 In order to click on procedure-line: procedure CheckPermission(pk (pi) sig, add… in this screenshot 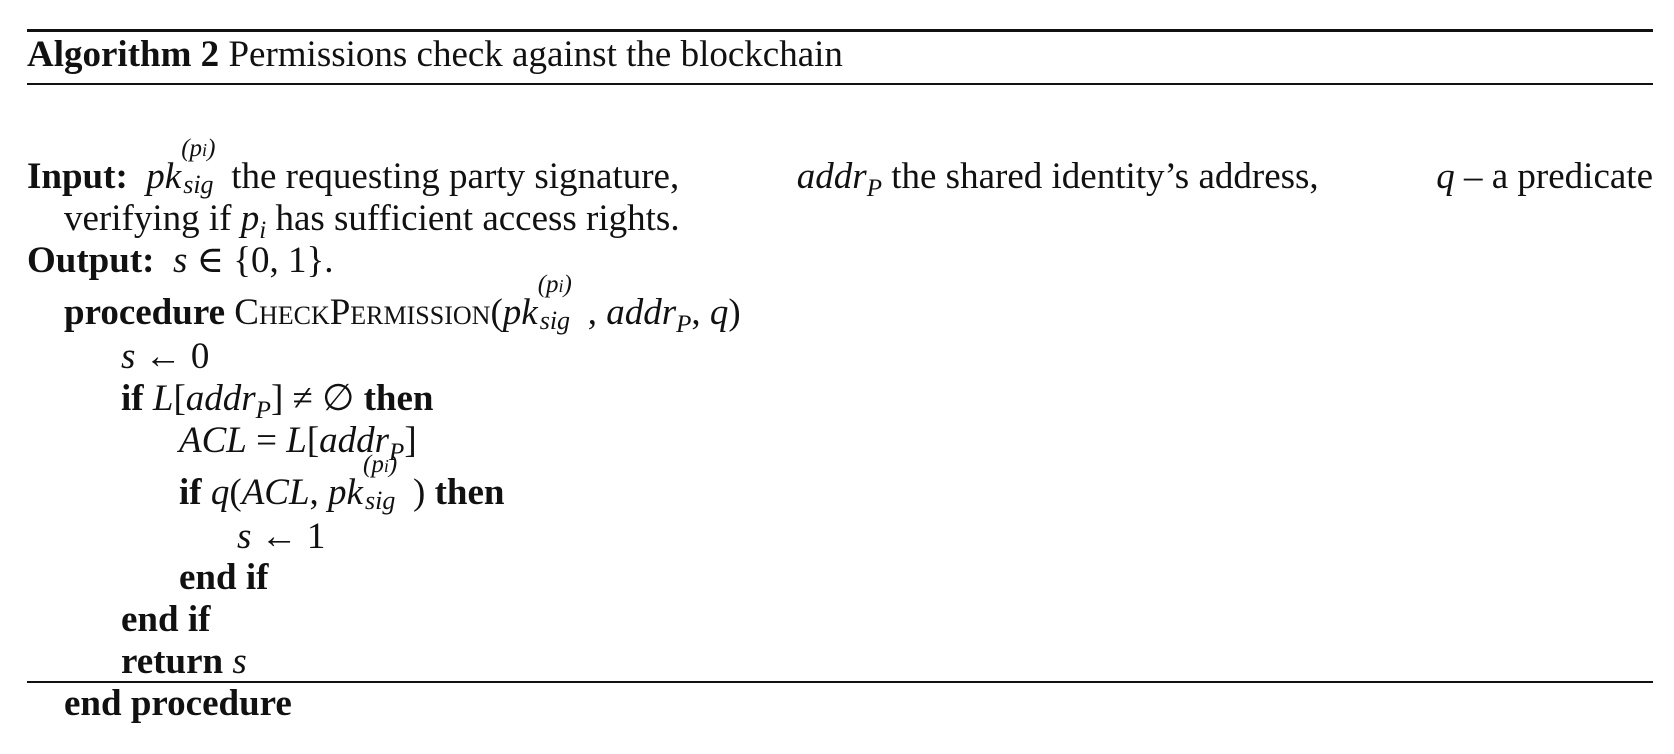, I will do `click(402, 304)`.